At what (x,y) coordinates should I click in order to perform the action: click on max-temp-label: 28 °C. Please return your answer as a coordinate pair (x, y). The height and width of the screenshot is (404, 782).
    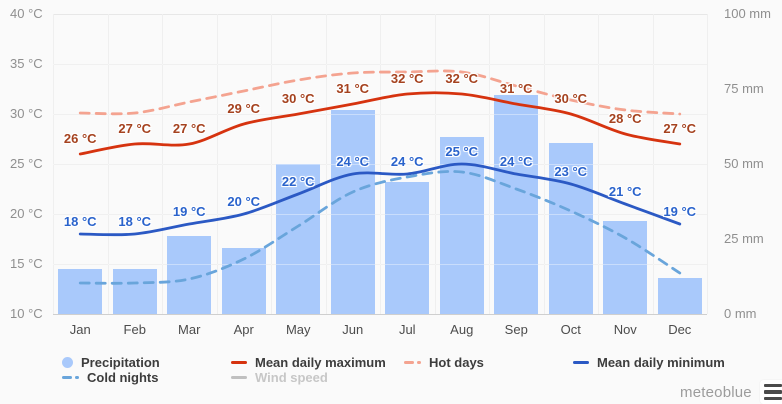
    Looking at the image, I should click on (625, 118).